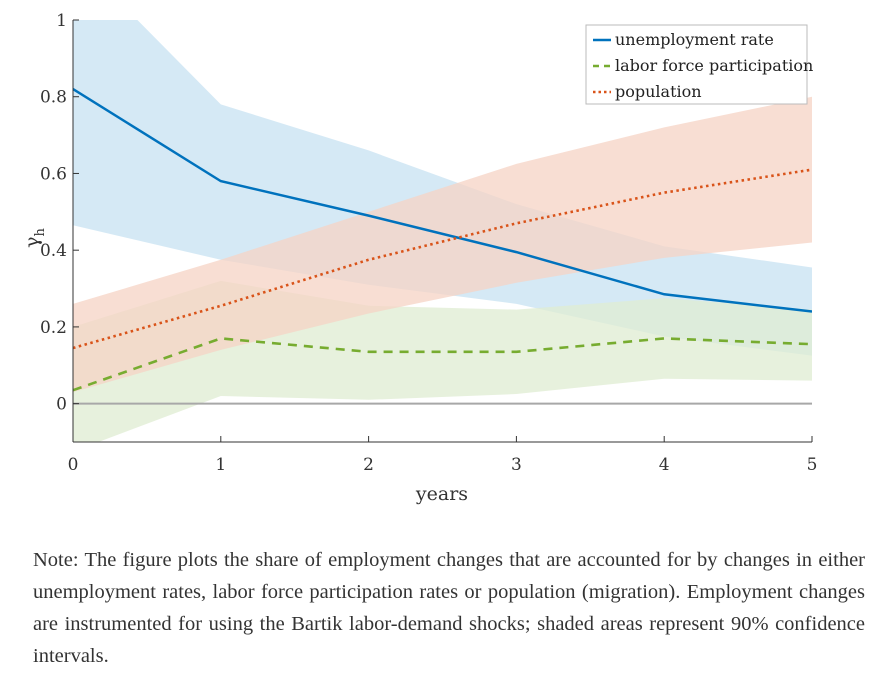 The width and height of the screenshot is (887, 690). Describe the element at coordinates (714, 65) in the screenshot. I see `labor-force-participation-legend-label: labor force participation` at that location.